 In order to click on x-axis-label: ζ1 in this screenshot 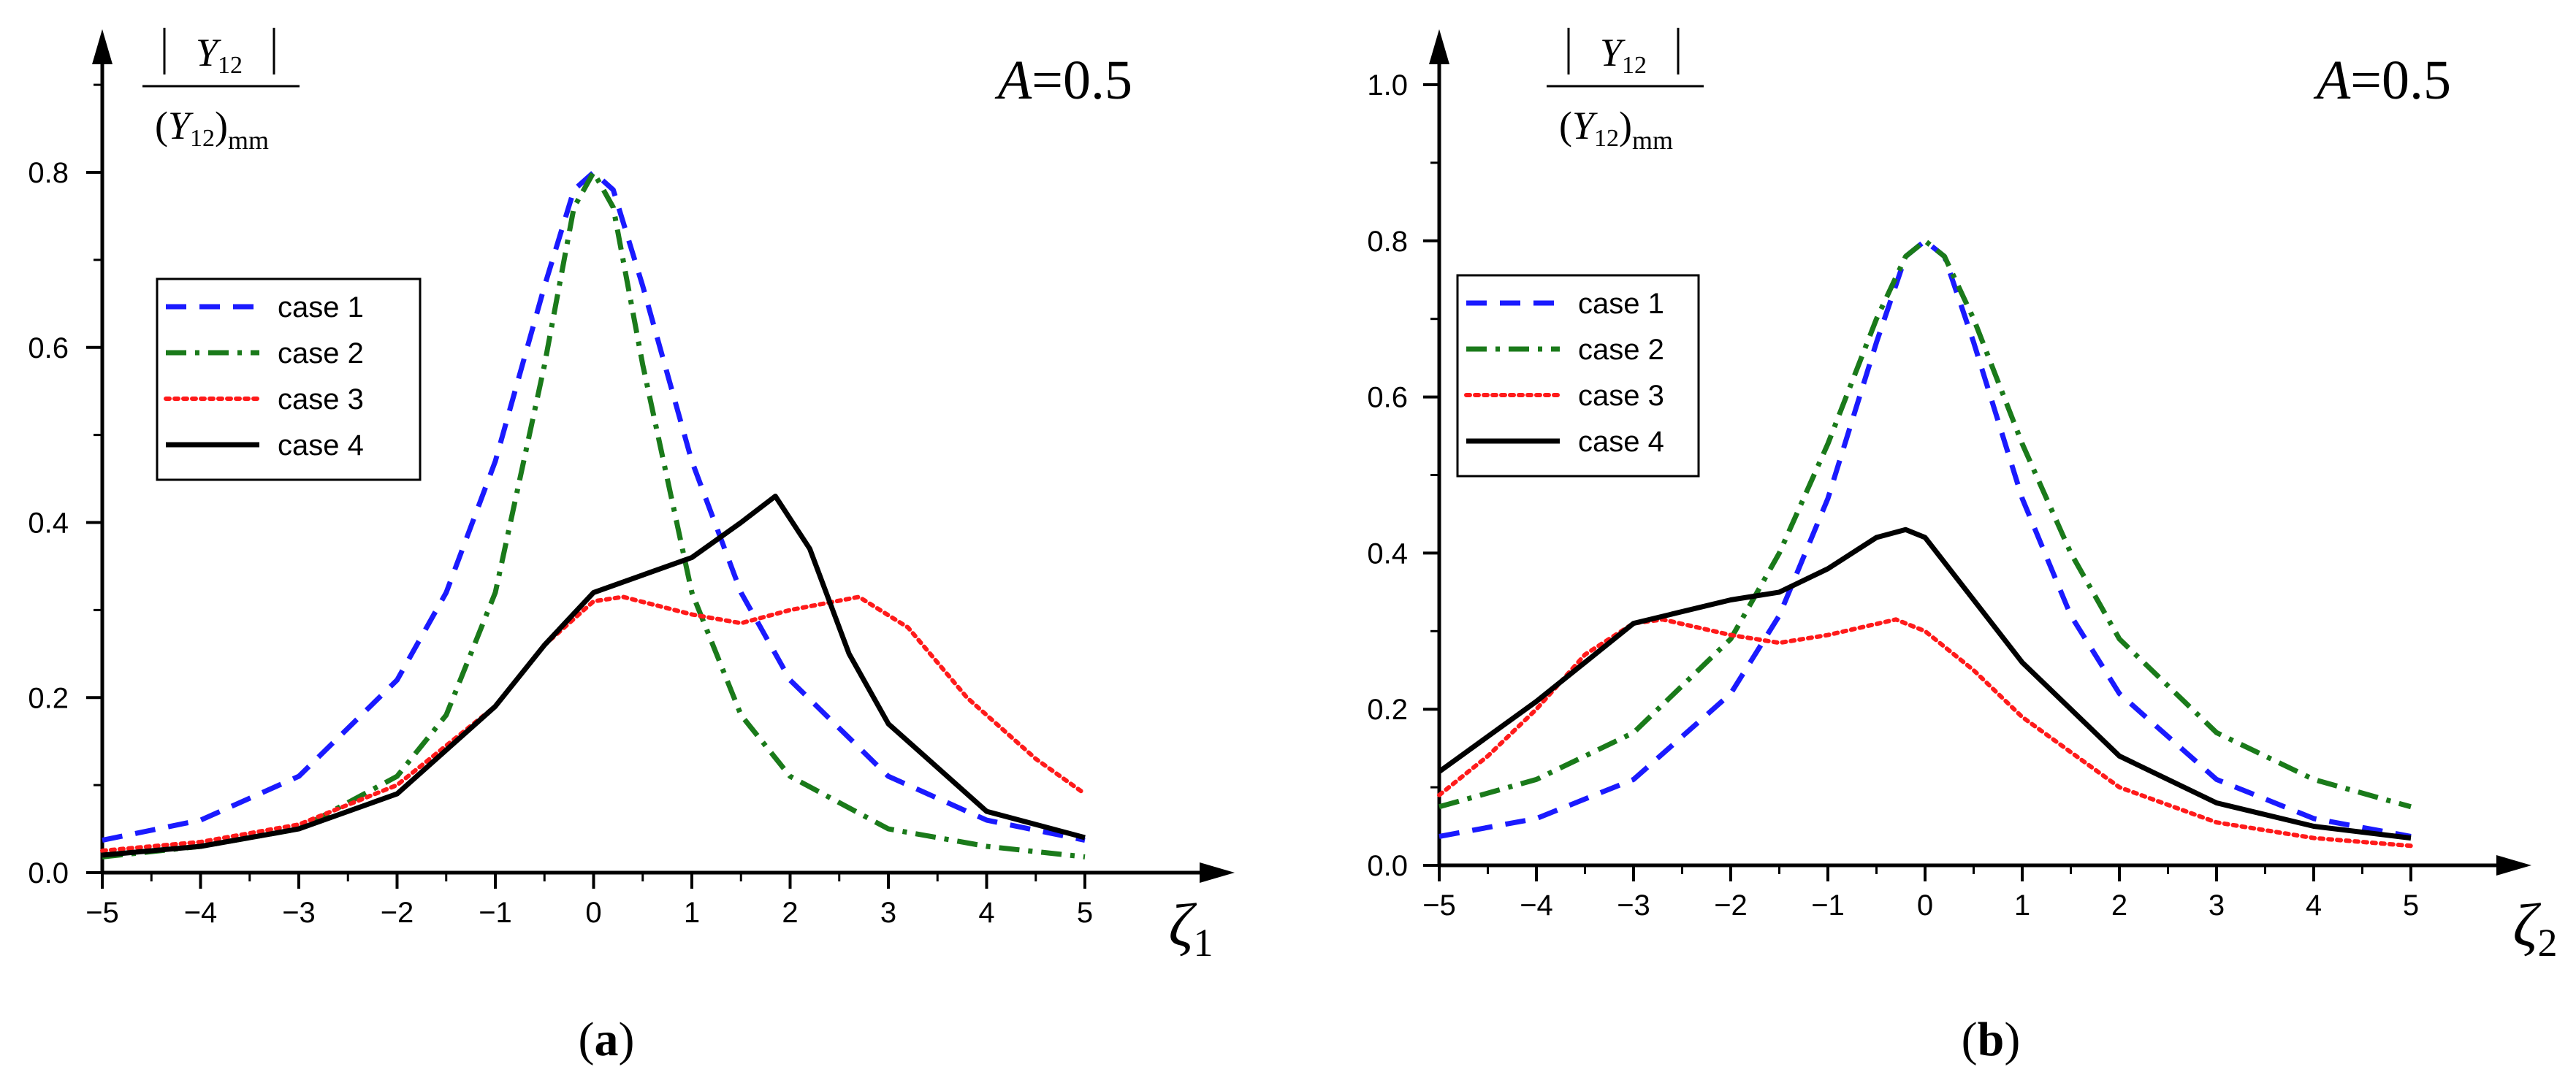, I will do `click(1191, 928)`.